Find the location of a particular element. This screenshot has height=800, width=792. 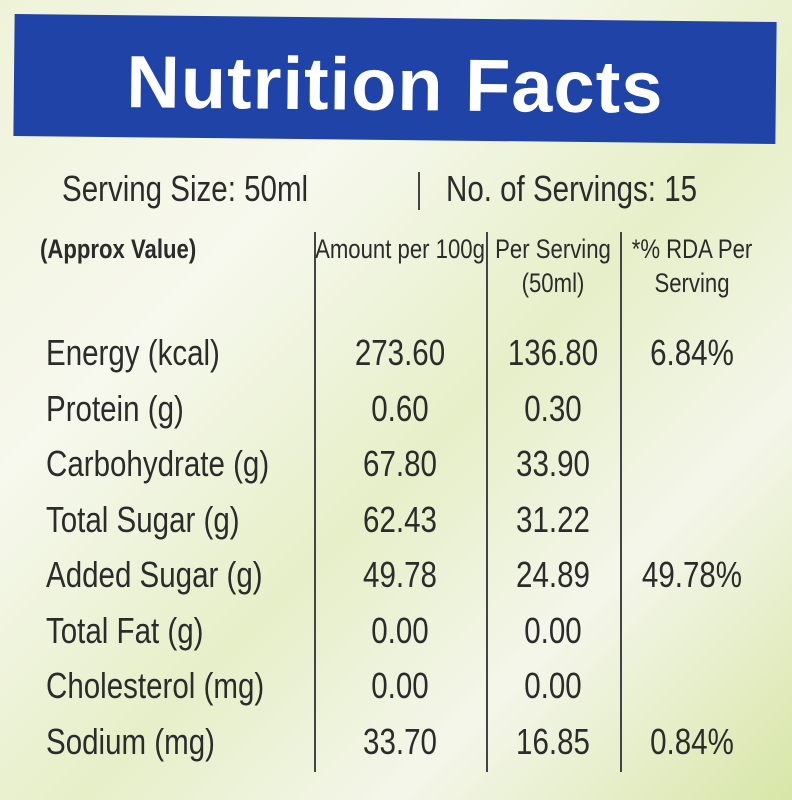

nutrient-value: 24.89 is located at coordinates (553, 574).